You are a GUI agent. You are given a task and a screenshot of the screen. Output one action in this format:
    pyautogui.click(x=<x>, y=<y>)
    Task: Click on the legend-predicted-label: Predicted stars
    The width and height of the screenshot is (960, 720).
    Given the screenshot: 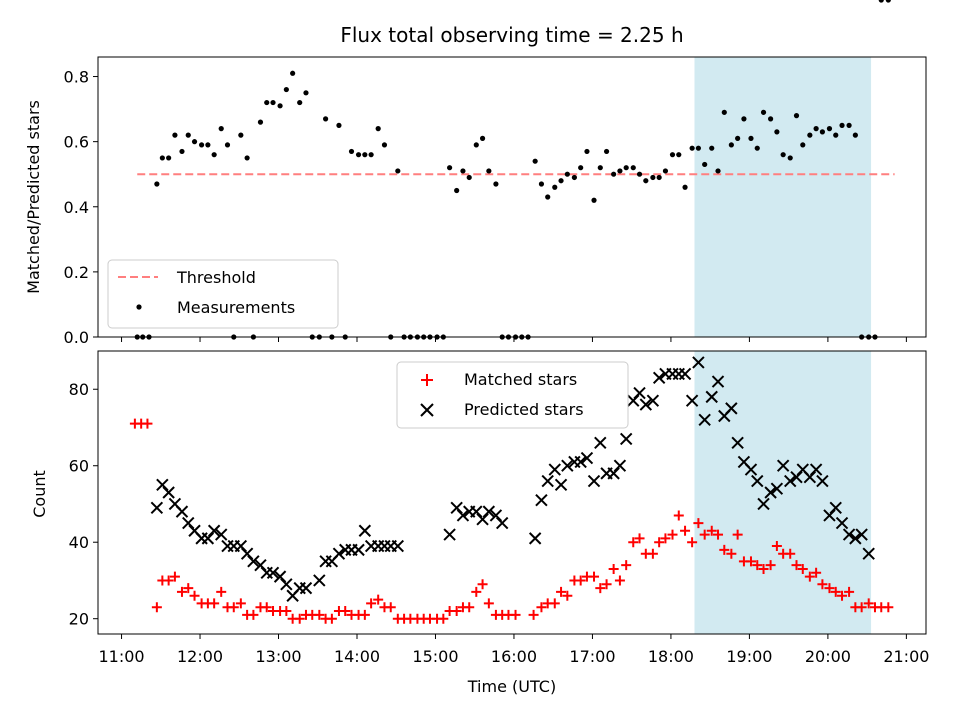 What is the action you would take?
    pyautogui.click(x=524, y=409)
    